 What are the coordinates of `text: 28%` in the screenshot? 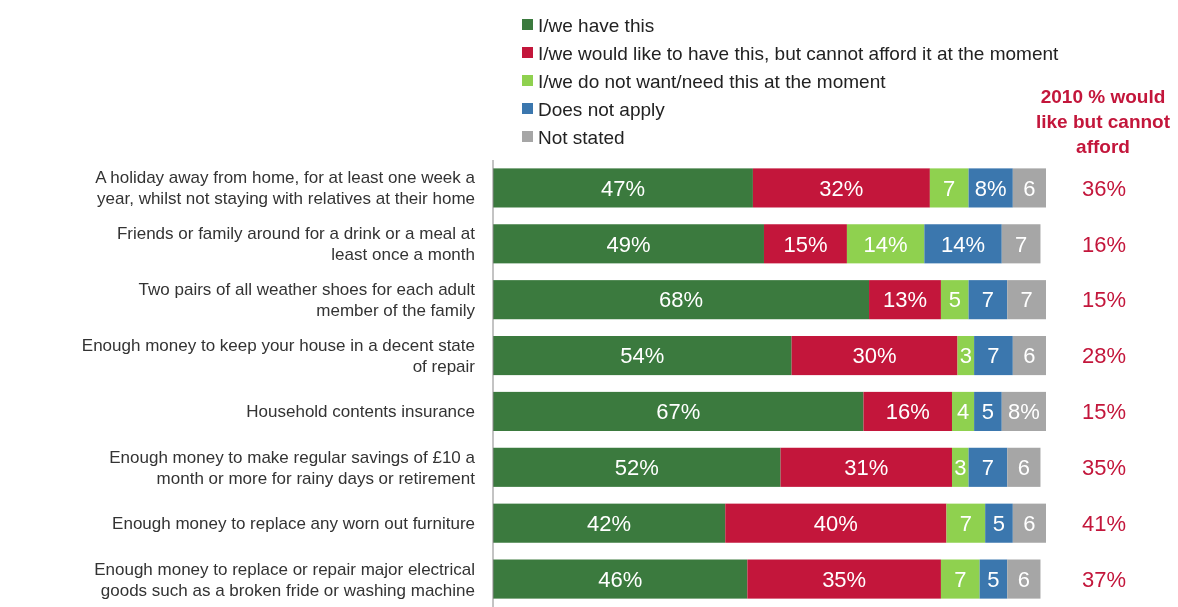 It's located at (1104, 356).